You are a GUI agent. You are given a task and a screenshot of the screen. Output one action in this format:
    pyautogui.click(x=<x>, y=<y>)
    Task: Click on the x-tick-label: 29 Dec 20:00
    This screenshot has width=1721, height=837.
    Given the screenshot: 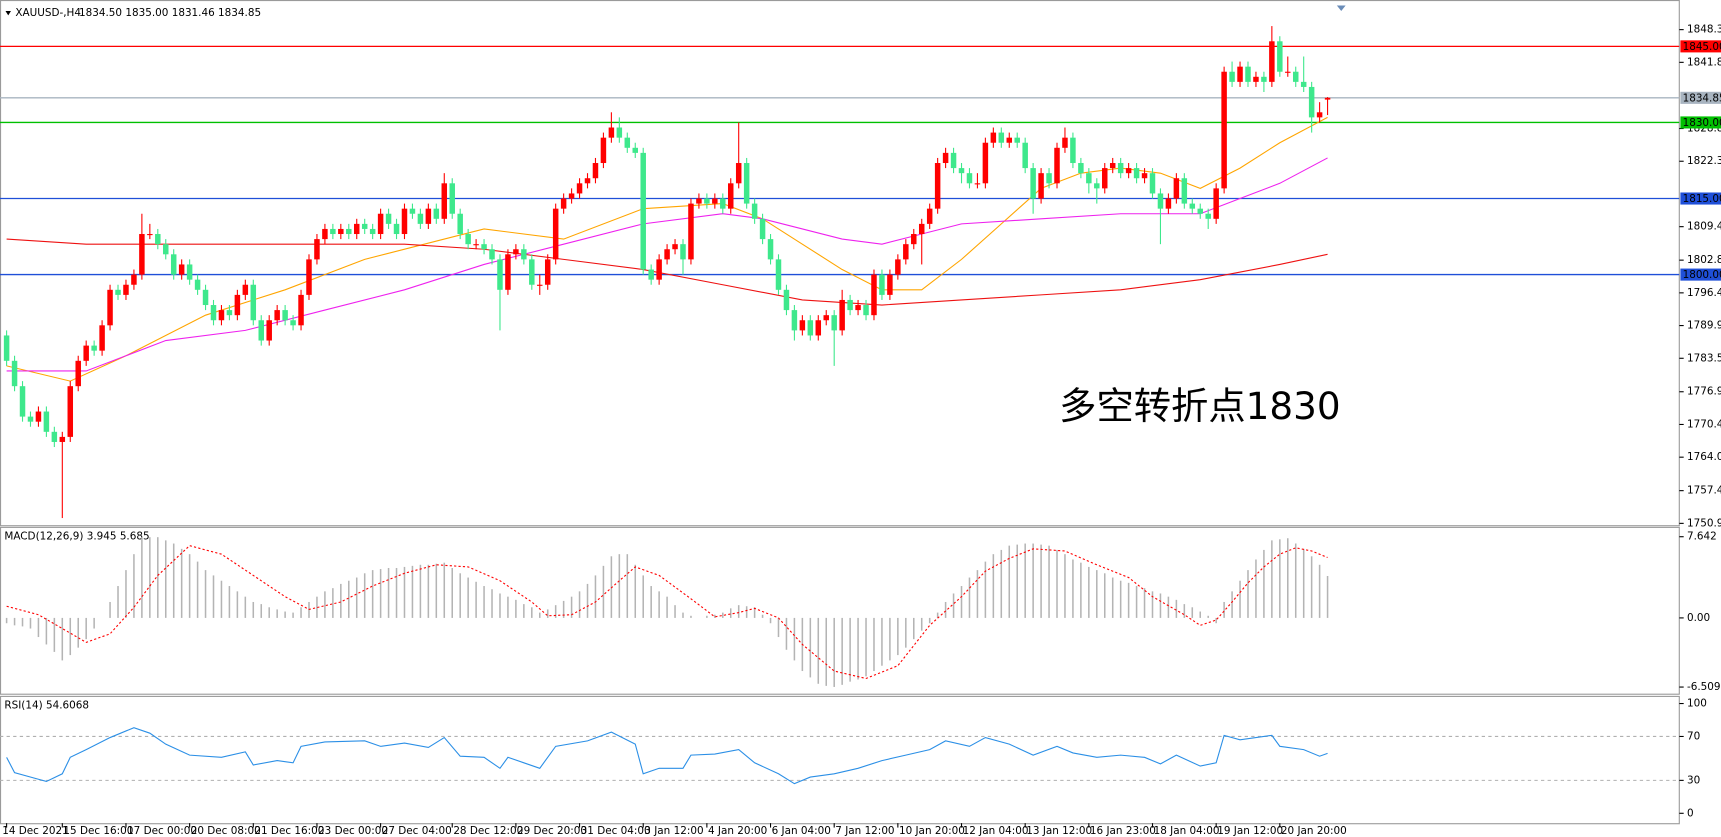 What is the action you would take?
    pyautogui.click(x=552, y=831)
    